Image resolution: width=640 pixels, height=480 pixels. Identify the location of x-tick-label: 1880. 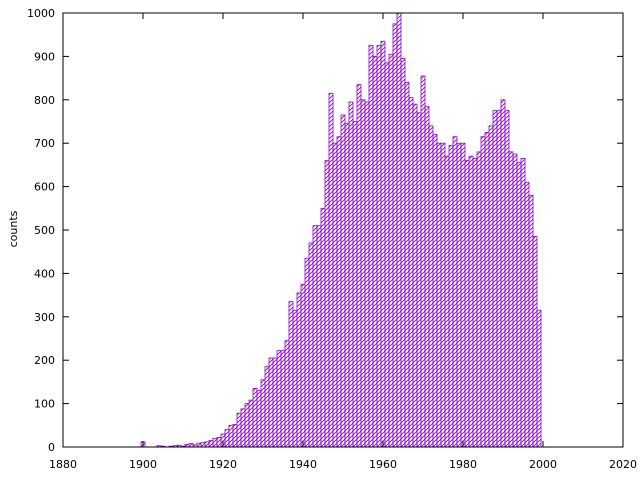
(63, 464).